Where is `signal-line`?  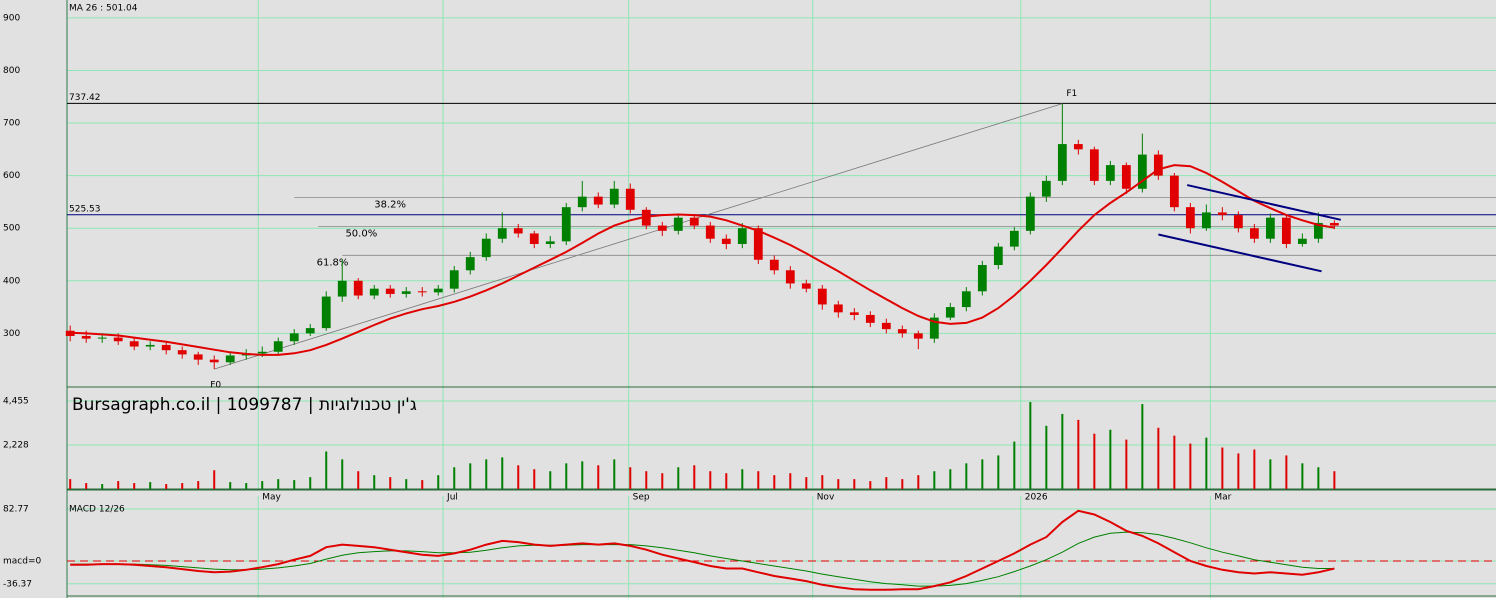
signal-line is located at coordinates (702, 559).